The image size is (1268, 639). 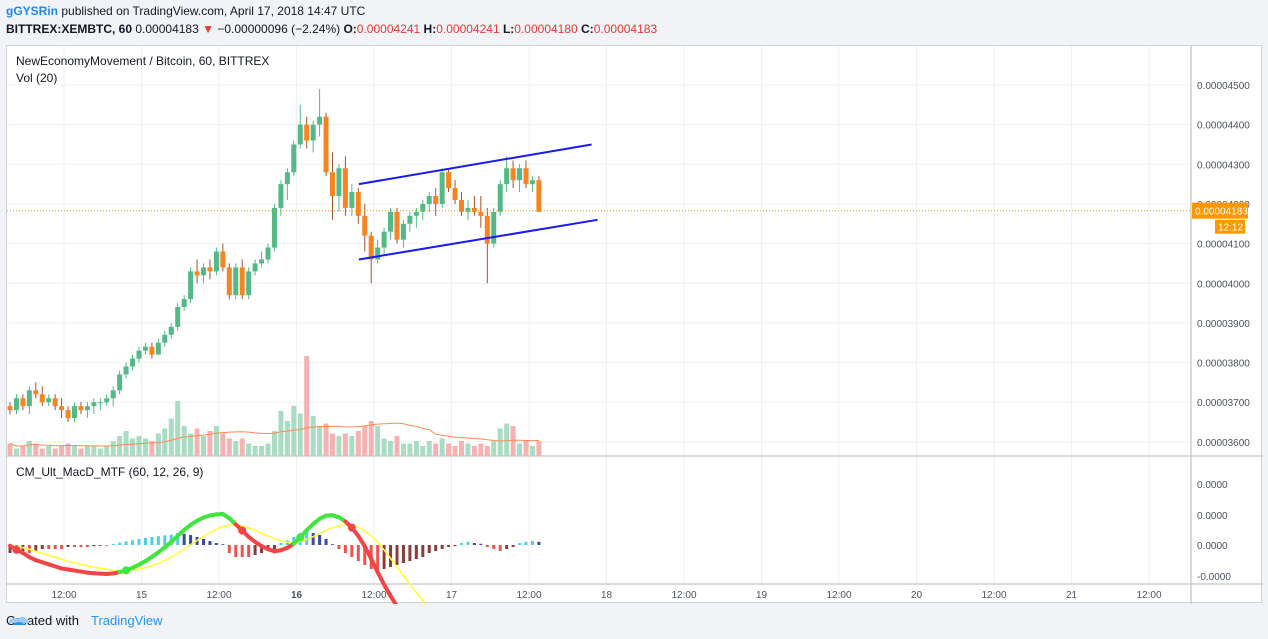 What do you see at coordinates (274, 434) in the screenshot?
I see `volume-ma-line` at bounding box center [274, 434].